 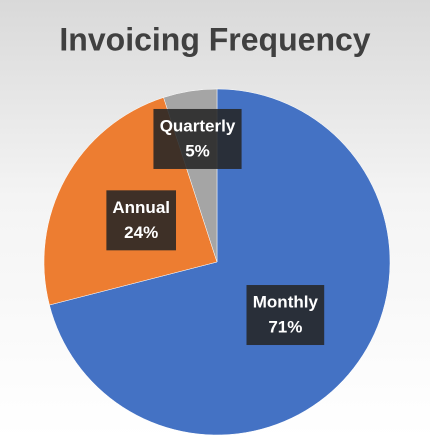 I want to click on label-category: Annual, so click(x=141, y=207).